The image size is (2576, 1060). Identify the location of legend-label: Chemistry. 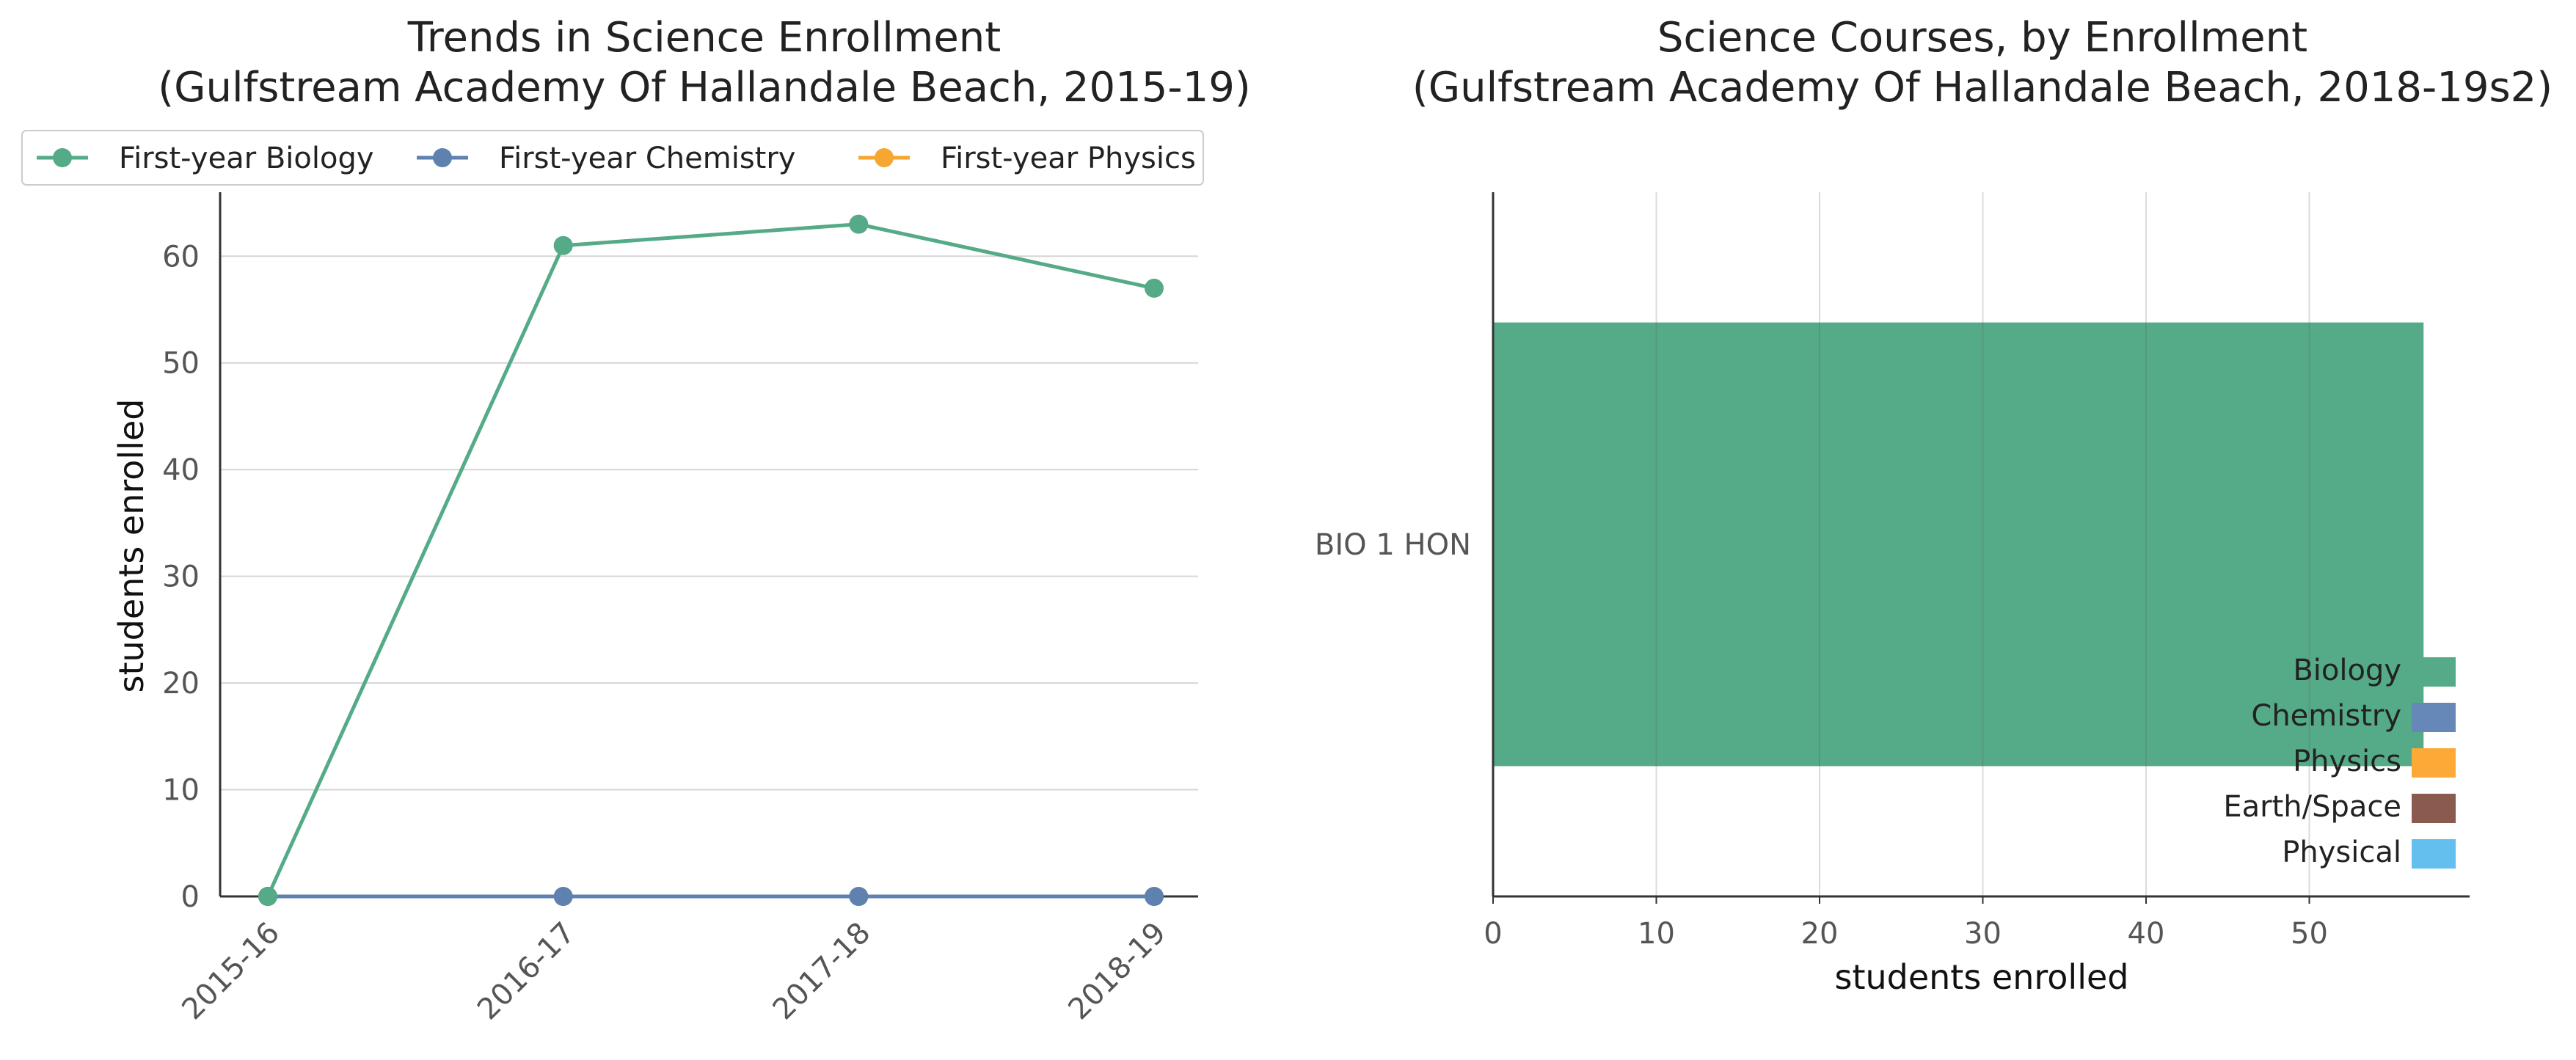
(2326, 716).